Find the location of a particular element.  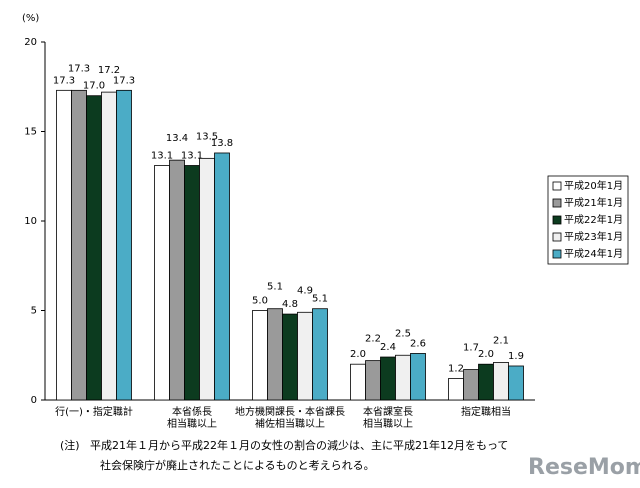

value-label: 13.5 is located at coordinates (207, 136).